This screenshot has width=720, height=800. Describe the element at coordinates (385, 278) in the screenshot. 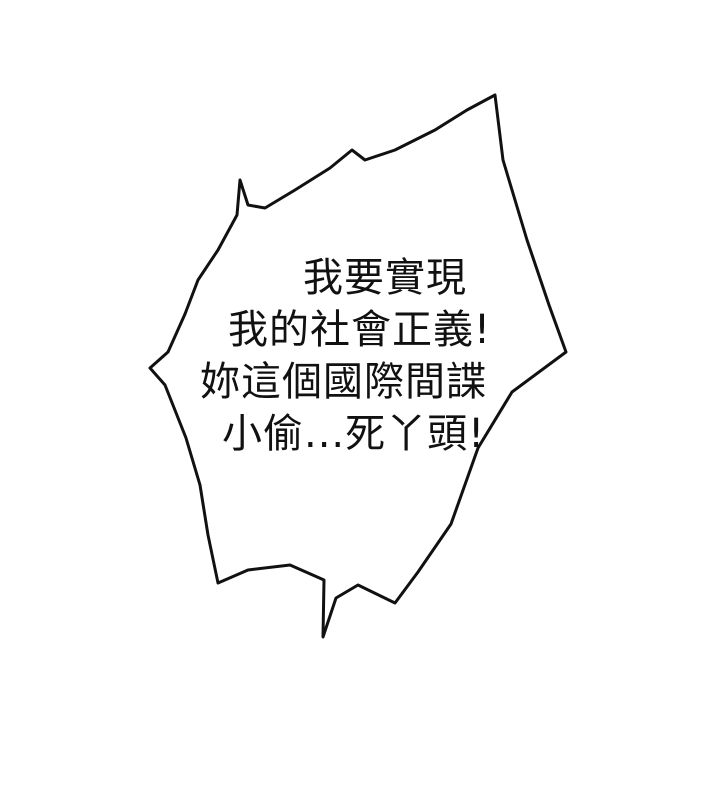

I see `dialogue-line-1: 我要實現` at that location.